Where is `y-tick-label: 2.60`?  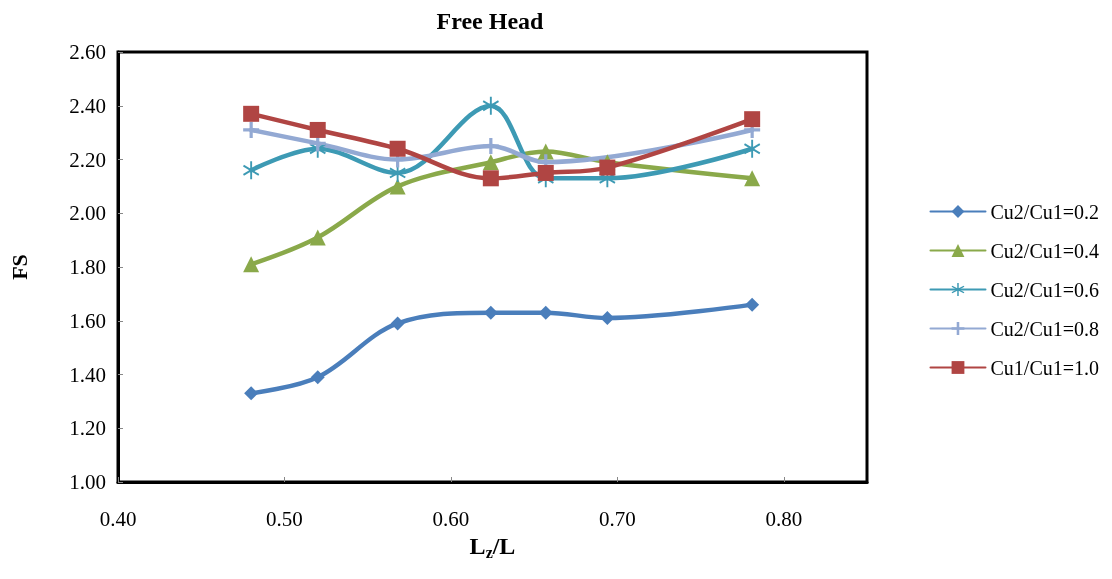 y-tick-label: 2.60 is located at coordinates (87, 52).